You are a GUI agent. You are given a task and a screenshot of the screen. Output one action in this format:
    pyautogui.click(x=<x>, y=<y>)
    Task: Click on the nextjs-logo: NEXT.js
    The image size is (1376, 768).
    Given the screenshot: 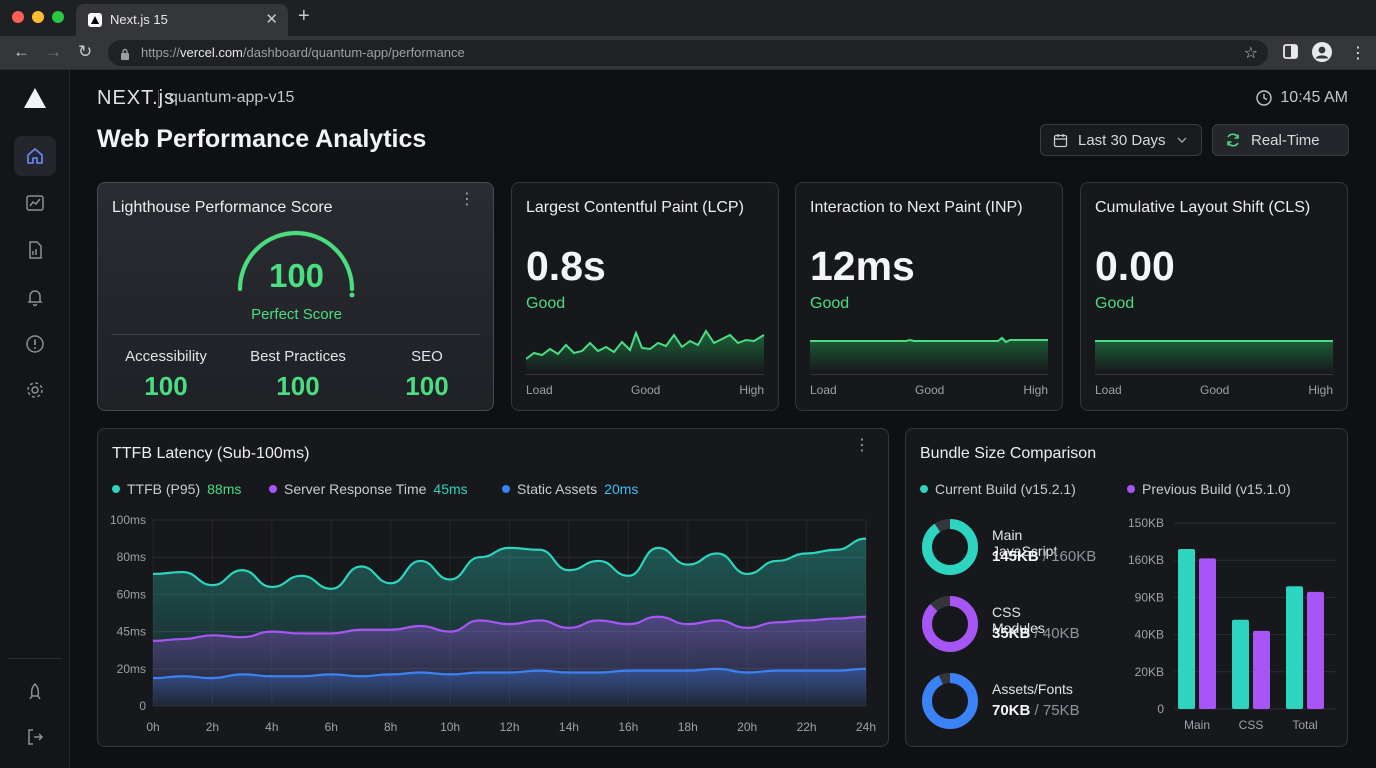 What is the action you would take?
    pyautogui.click(x=136, y=98)
    